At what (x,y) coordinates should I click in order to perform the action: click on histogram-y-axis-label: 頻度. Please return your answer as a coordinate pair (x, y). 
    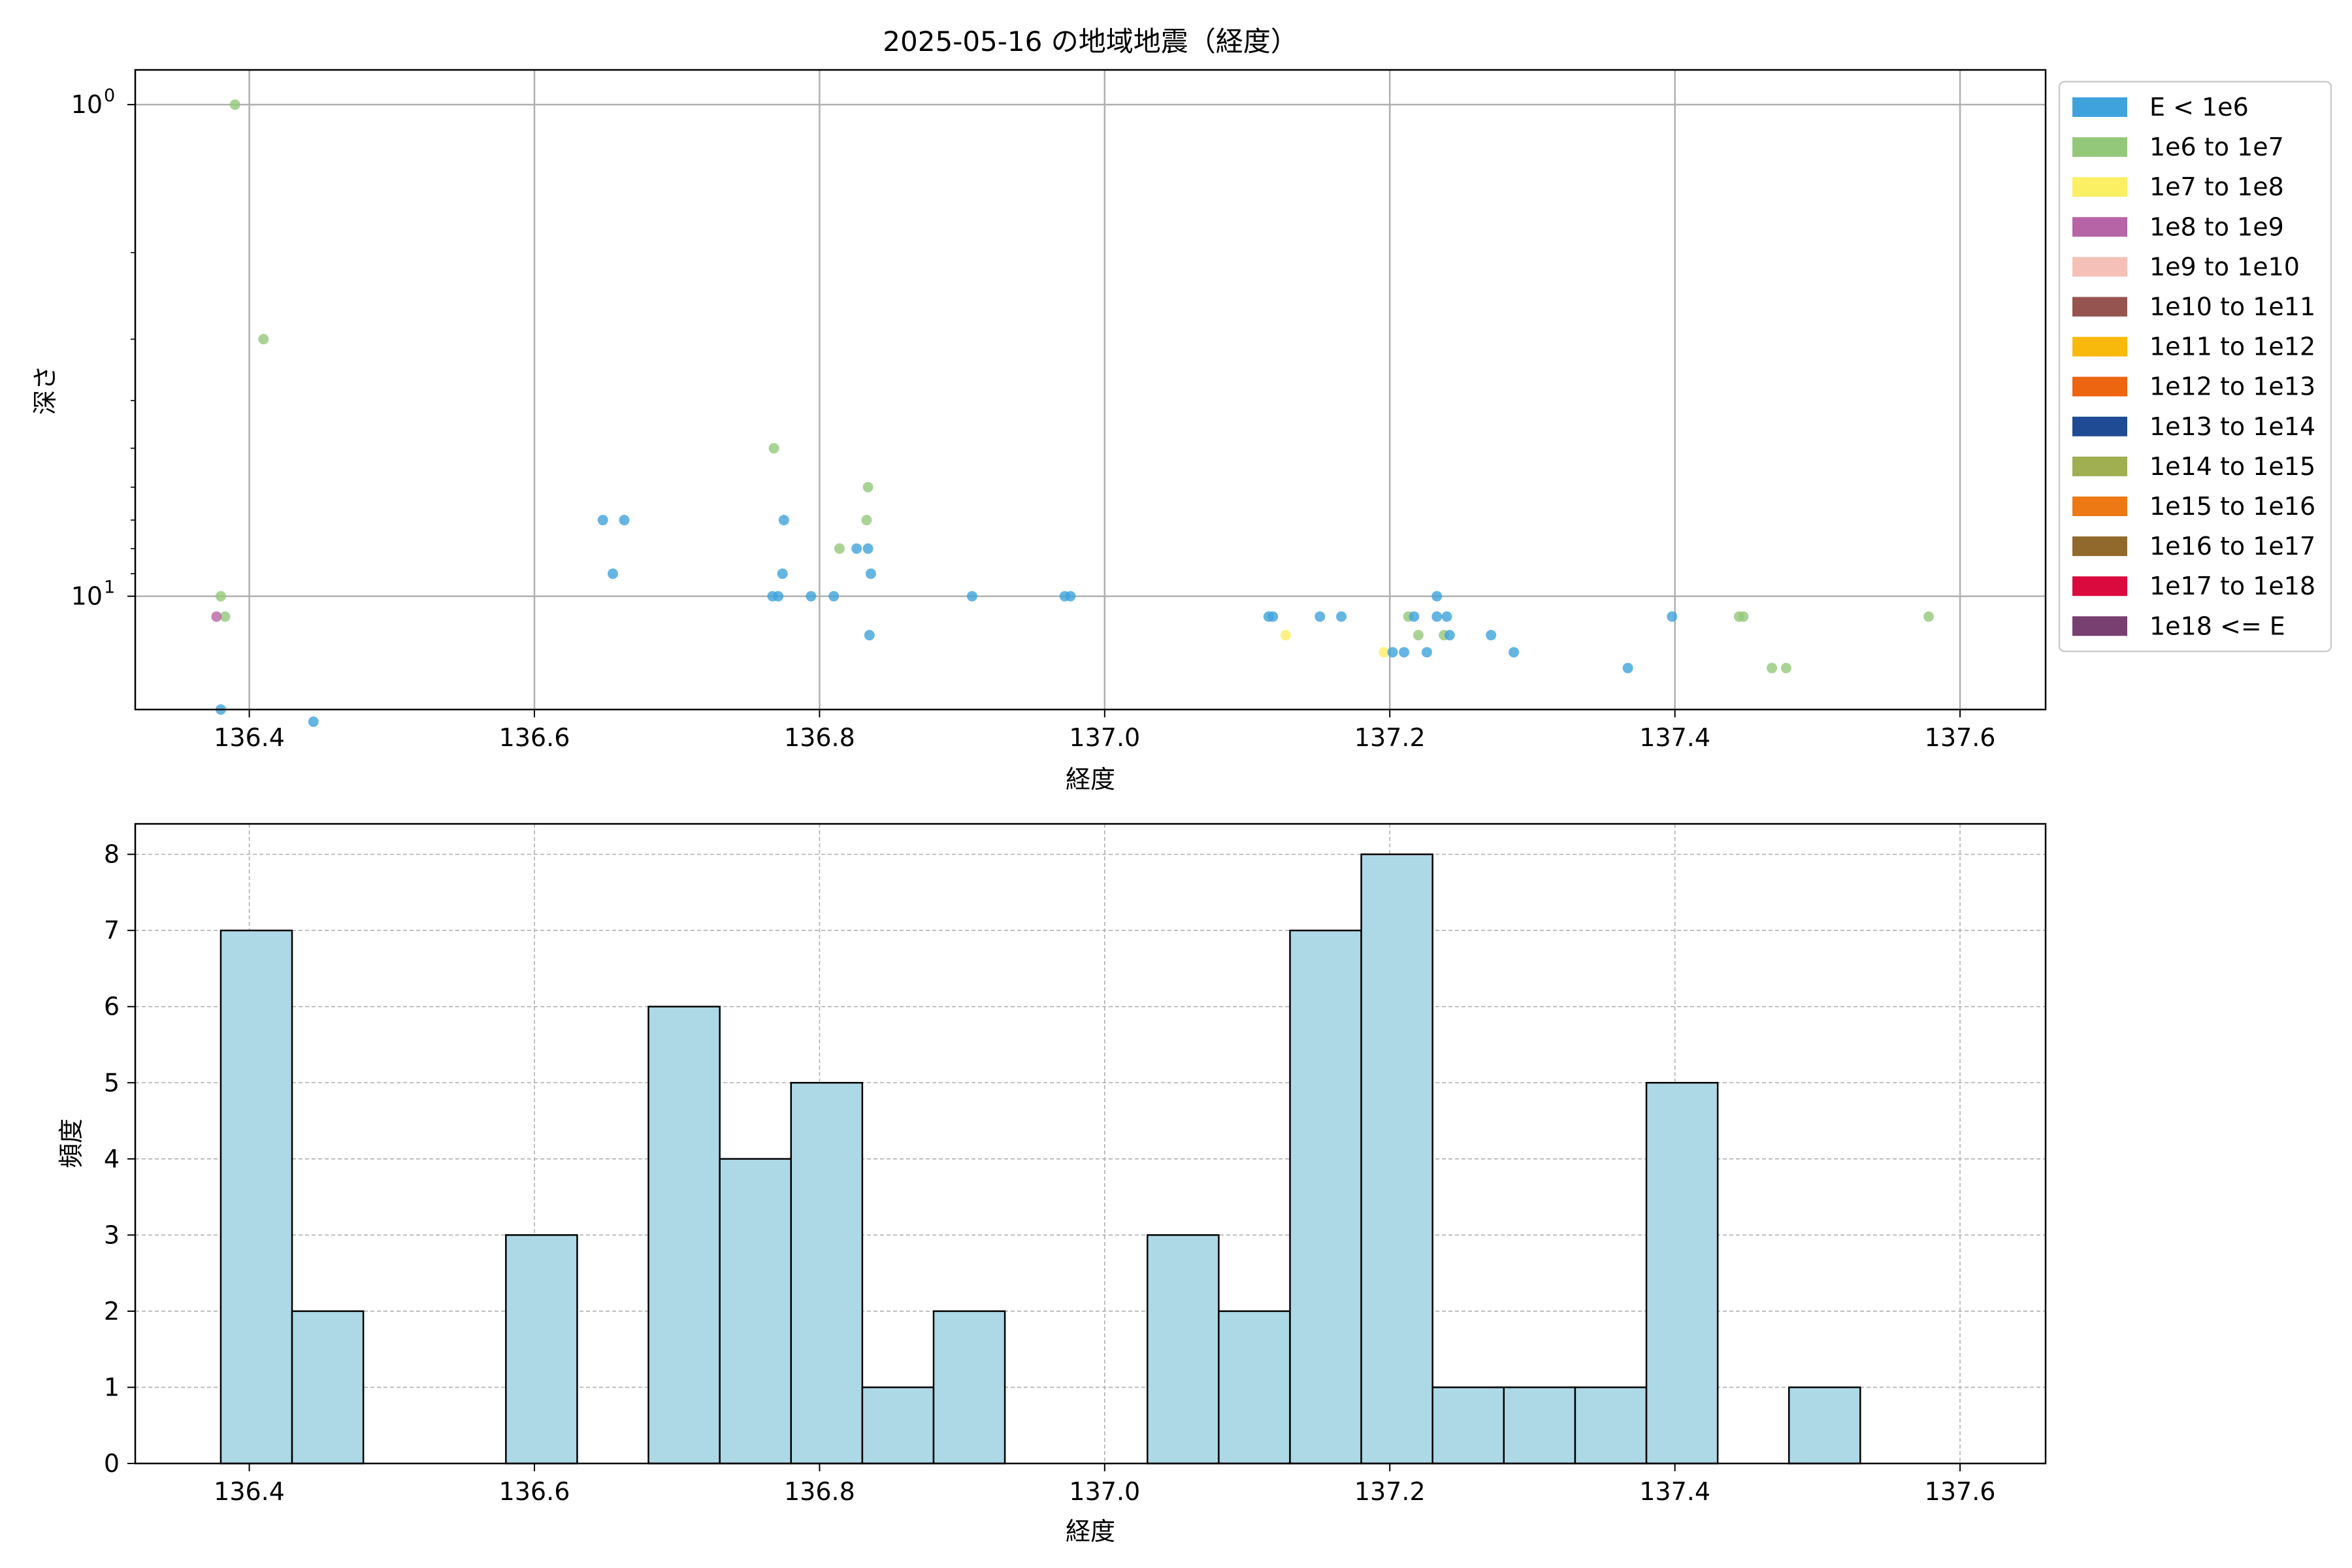
    Looking at the image, I should click on (71, 1143).